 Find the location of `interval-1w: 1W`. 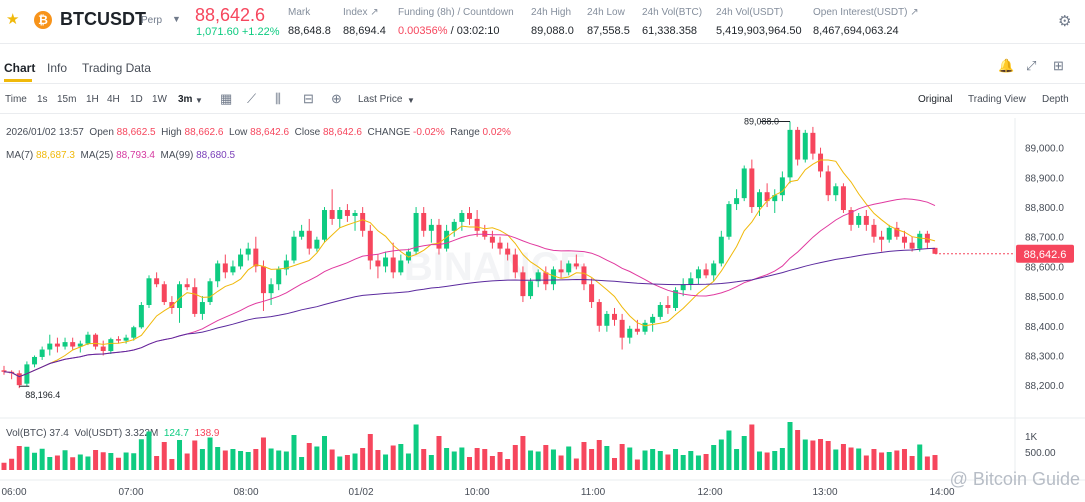

interval-1w: 1W is located at coordinates (159, 99).